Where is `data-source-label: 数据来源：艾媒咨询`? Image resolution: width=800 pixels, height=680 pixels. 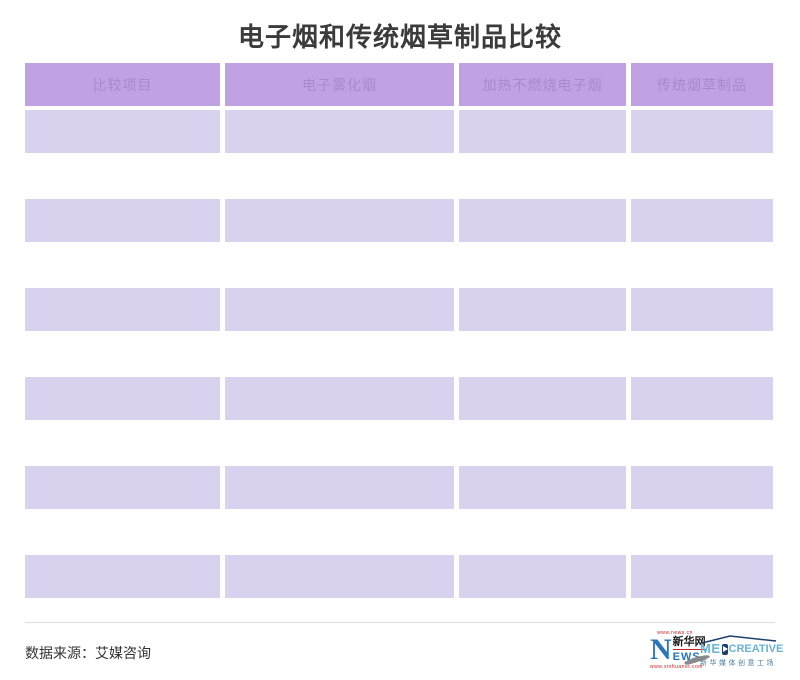
data-source-label: 数据来源：艾媒咨询 is located at coordinates (88, 653).